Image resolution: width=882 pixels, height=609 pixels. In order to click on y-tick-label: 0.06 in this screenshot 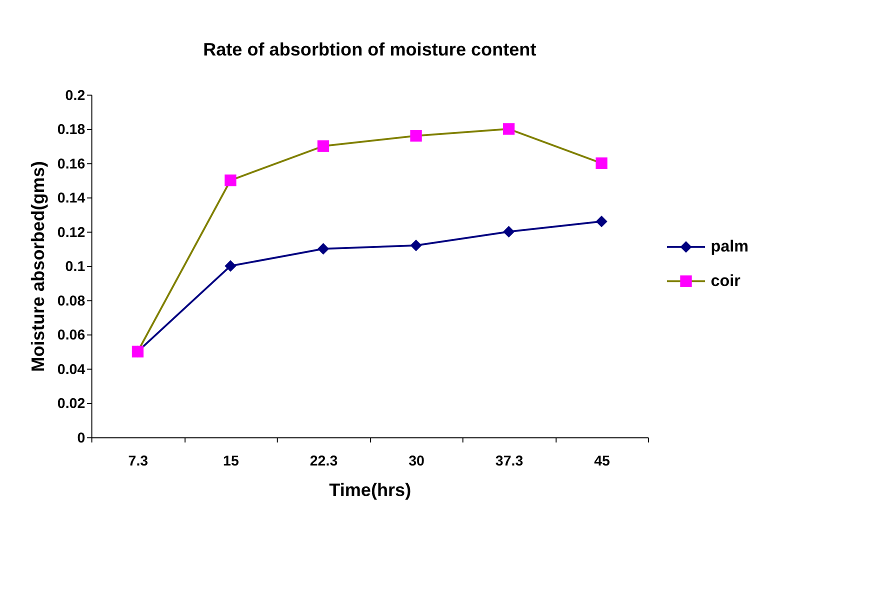, I will do `click(71, 336)`.